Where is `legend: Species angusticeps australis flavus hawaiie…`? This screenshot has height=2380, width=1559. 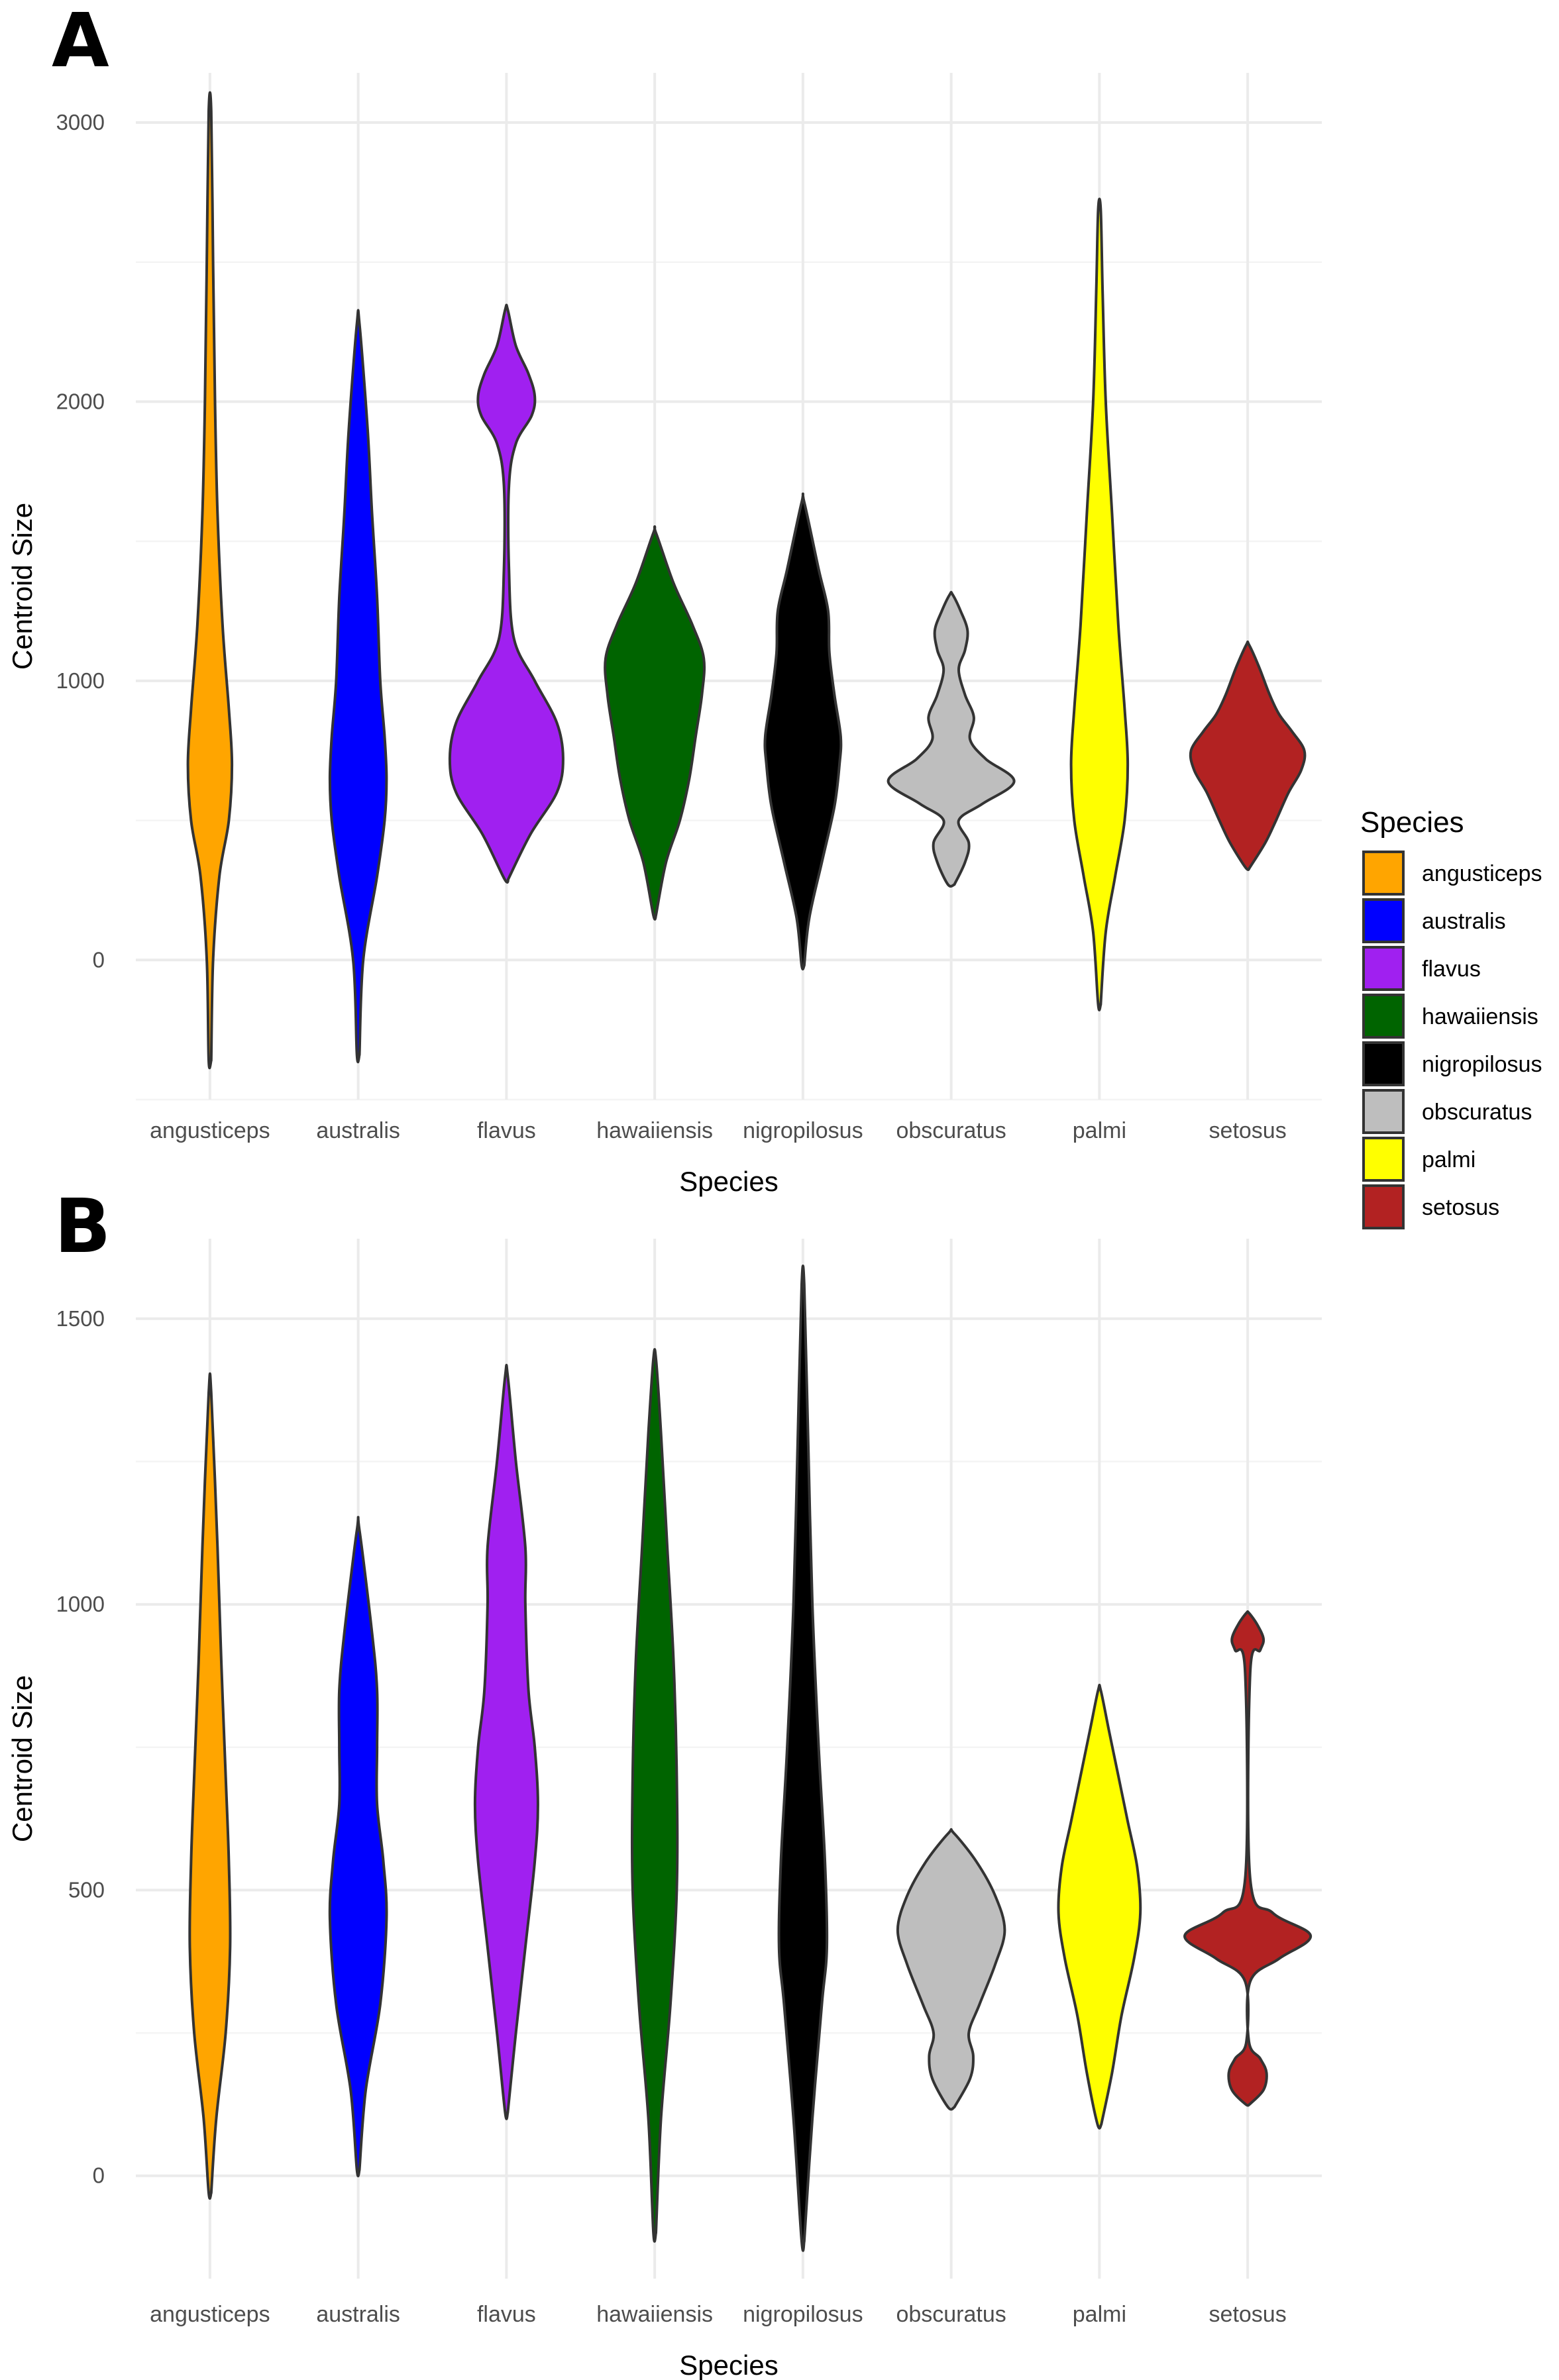 legend: Species angusticeps australis flavus hawaiie… is located at coordinates (1451, 1017).